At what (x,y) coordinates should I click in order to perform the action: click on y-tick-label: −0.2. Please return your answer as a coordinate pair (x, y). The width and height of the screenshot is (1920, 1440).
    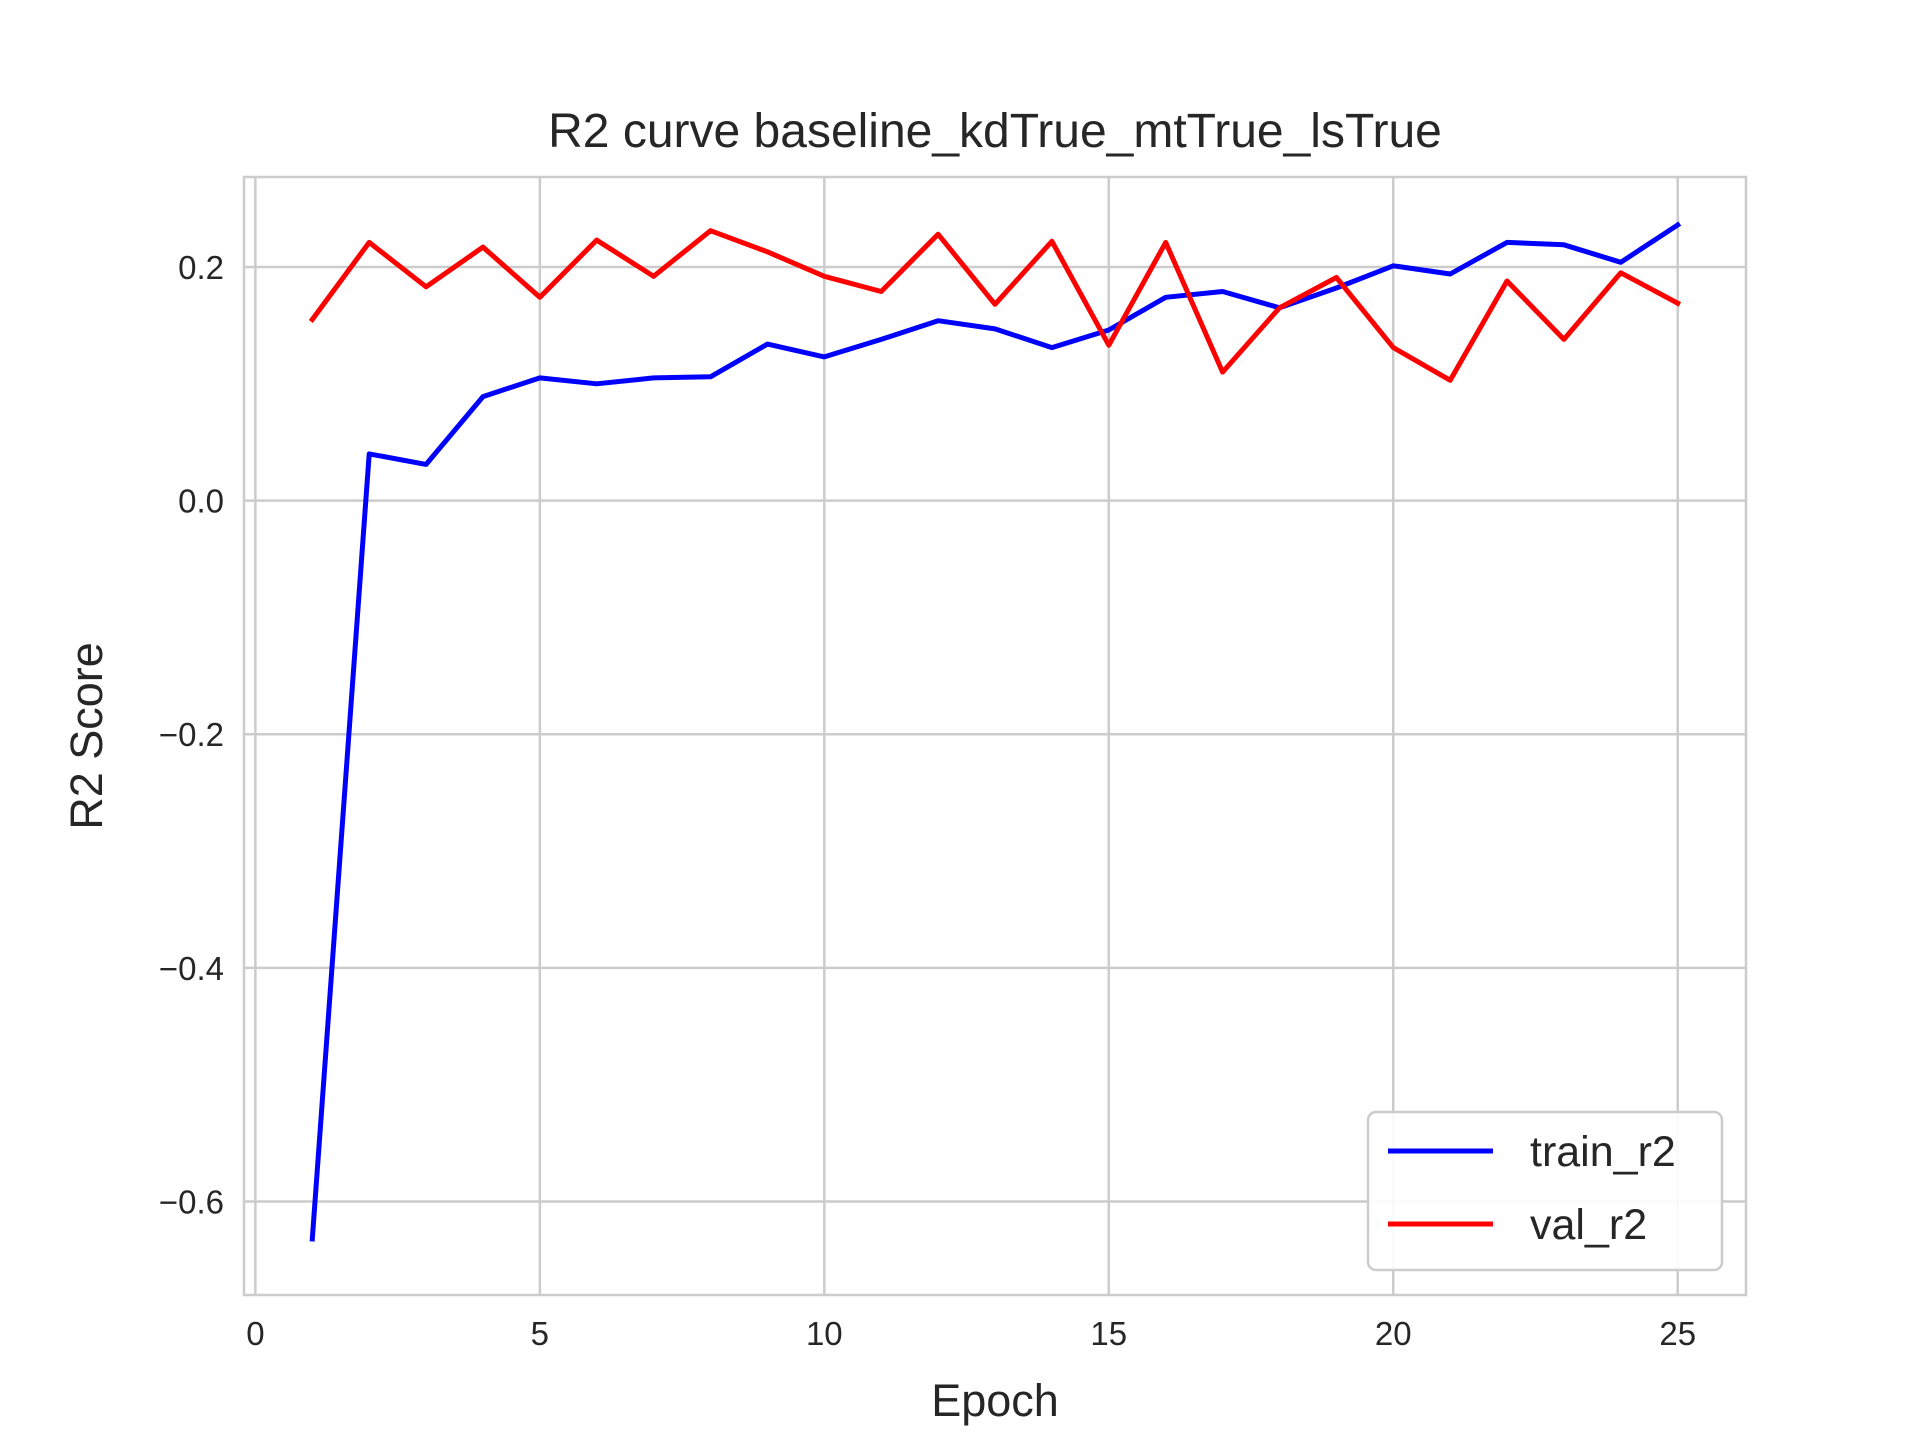
    Looking at the image, I should click on (191, 734).